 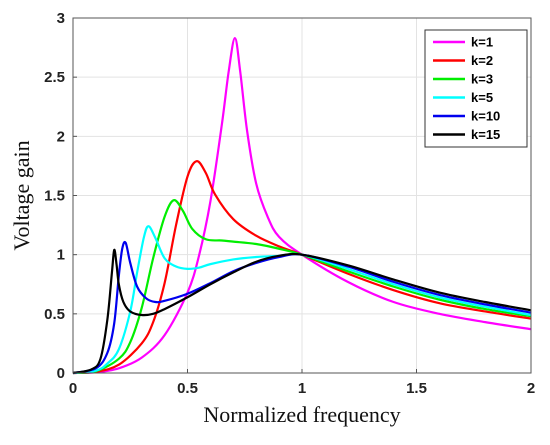 What do you see at coordinates (54, 77) in the screenshot?
I see `y-tick-label: 2.5` at bounding box center [54, 77].